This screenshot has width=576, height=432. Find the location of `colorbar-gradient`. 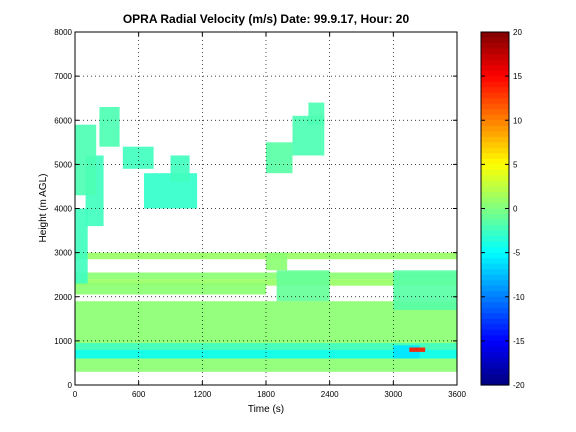

colorbar-gradient is located at coordinates (495, 209).